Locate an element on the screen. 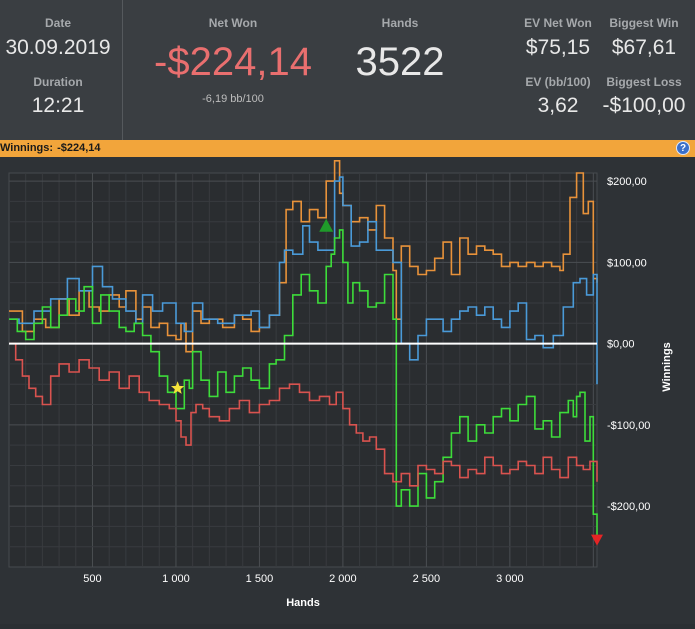 The width and height of the screenshot is (695, 629). y-tick-label: $200,00 is located at coordinates (627, 182).